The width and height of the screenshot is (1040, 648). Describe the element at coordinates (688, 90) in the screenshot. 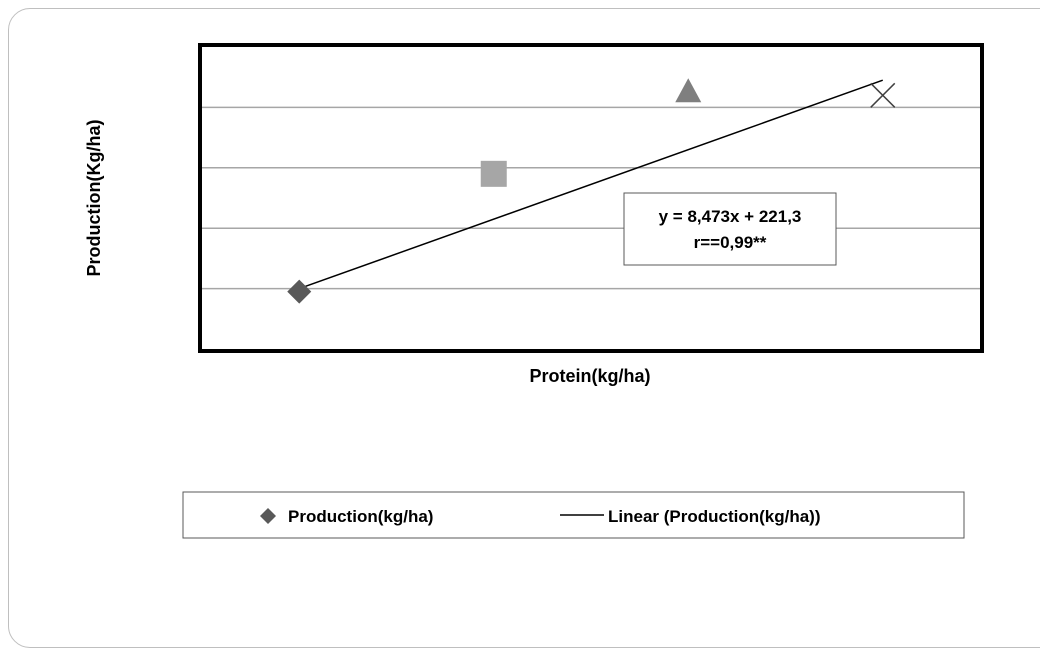

I see `data-point-triangle` at that location.